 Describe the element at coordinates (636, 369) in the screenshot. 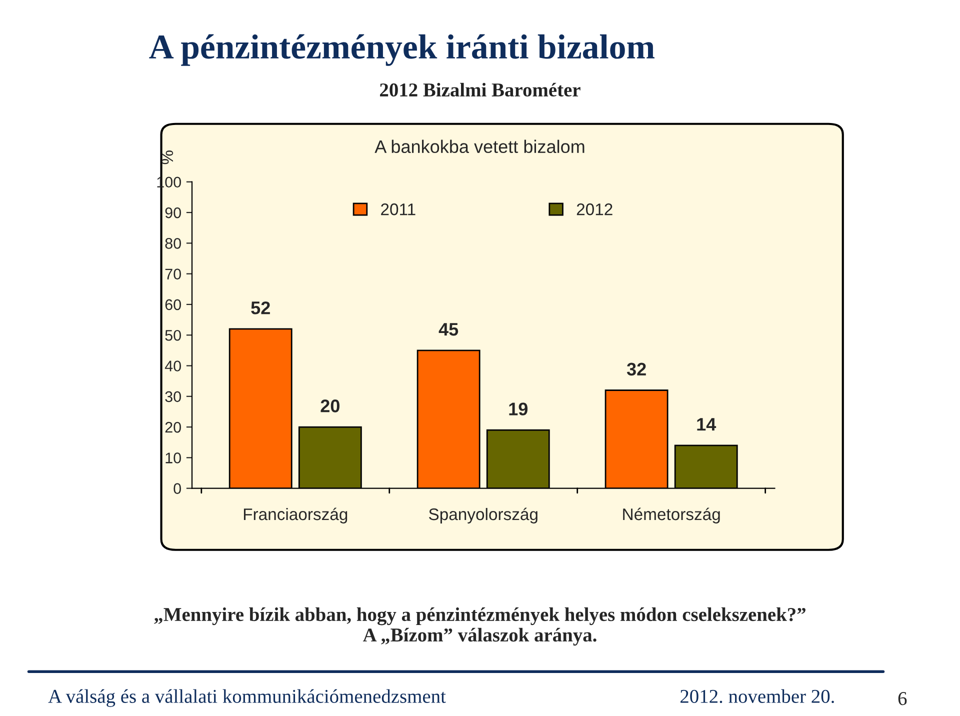

I see `data-label: 32` at that location.